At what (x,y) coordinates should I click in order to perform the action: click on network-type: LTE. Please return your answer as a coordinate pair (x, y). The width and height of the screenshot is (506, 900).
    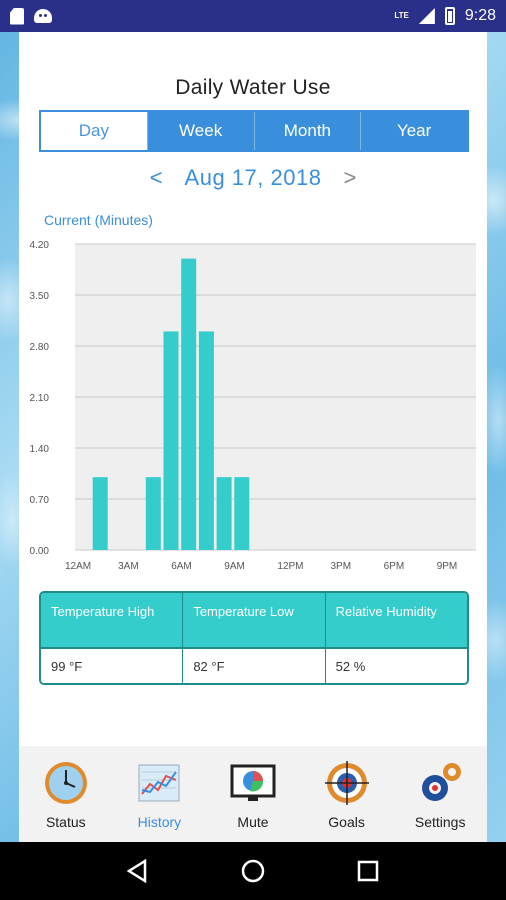
    Looking at the image, I should click on (401, 15).